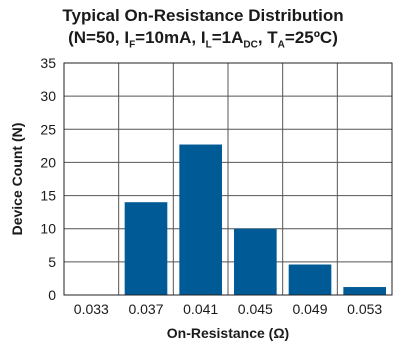 This screenshot has height=346, width=406. I want to click on x-tick-label: 0.033, so click(91, 309).